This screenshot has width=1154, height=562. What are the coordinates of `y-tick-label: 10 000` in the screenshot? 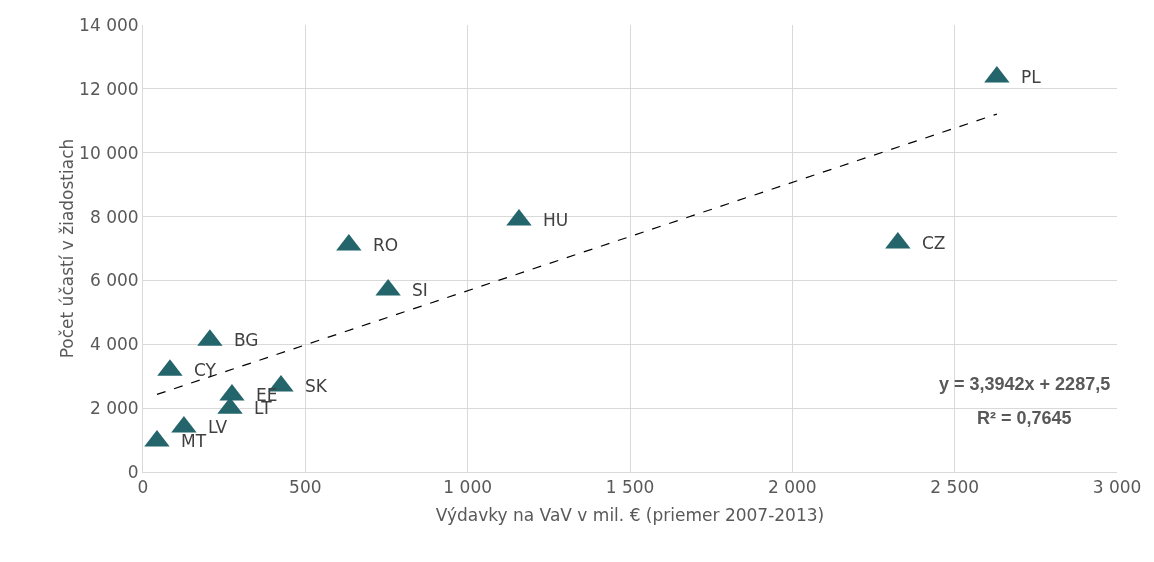 It's located at (109, 152).